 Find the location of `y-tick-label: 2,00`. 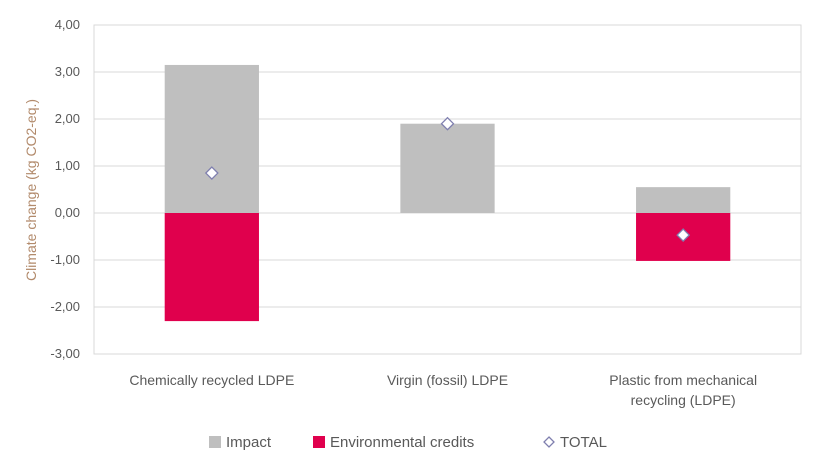

y-tick-label: 2,00 is located at coordinates (67, 118).